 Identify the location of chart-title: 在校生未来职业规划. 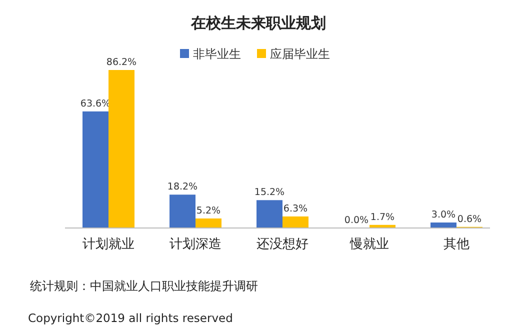
(258, 23).